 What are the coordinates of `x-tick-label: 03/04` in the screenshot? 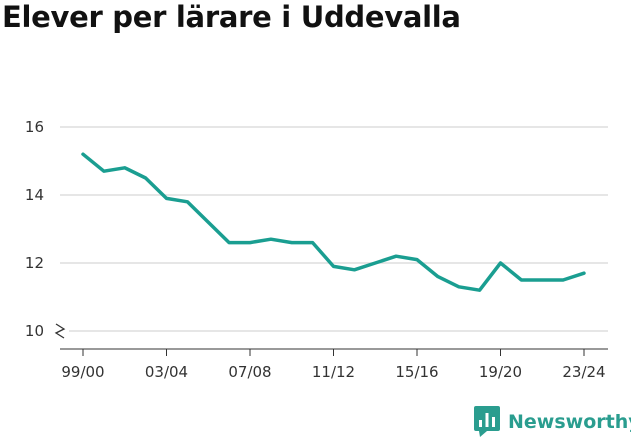 It's located at (166, 372).